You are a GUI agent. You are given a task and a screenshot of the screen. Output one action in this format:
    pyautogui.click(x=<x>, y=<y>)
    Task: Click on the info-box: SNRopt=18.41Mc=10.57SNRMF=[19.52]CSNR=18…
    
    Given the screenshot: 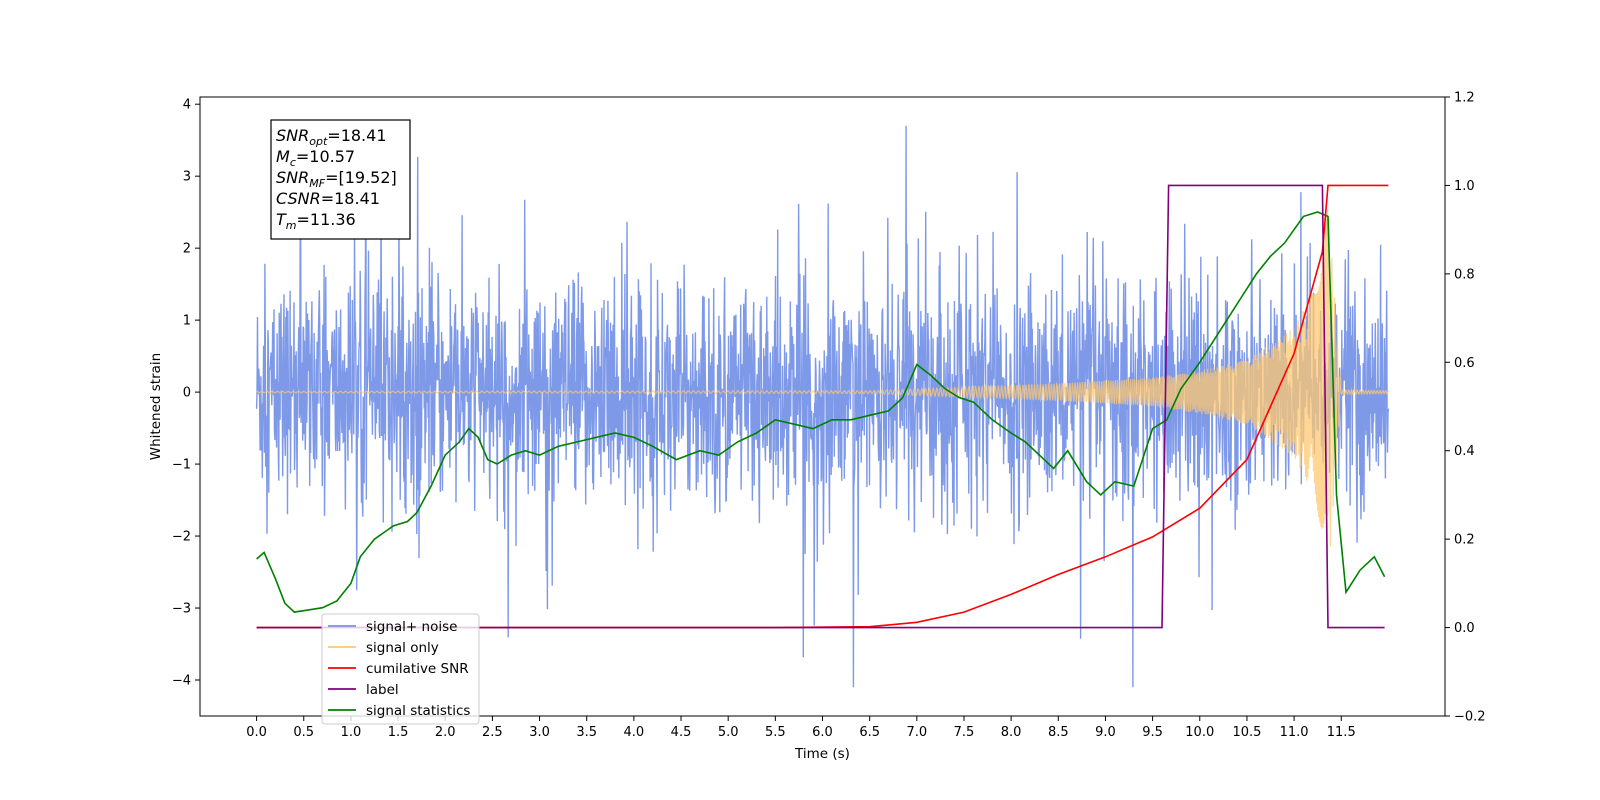 What is the action you would take?
    pyautogui.click(x=340, y=179)
    